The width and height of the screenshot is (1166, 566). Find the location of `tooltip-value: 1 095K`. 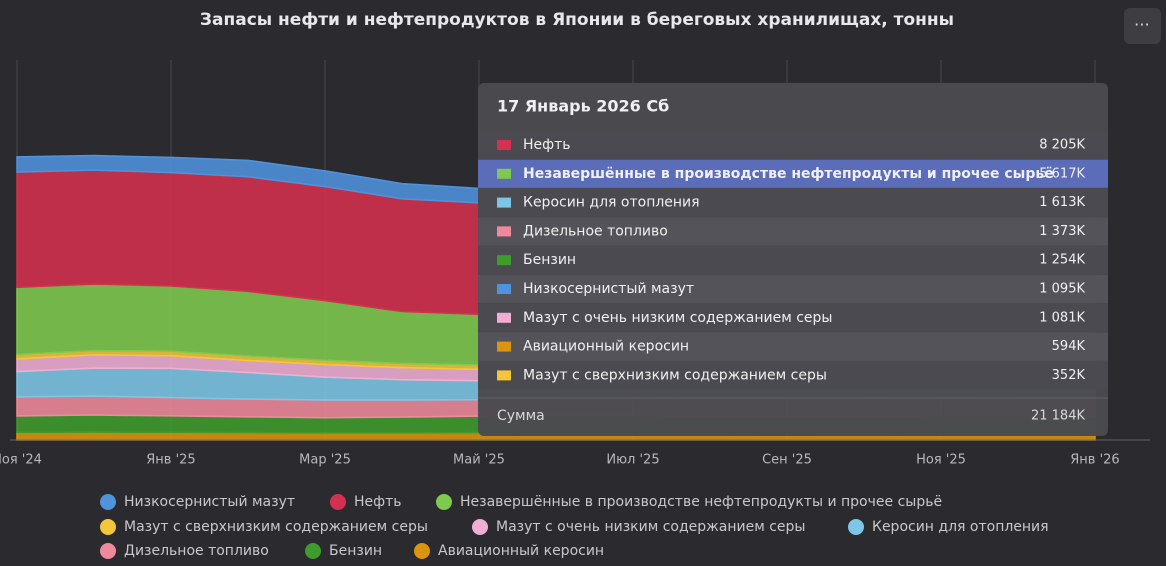

tooltip-value: 1 095K is located at coordinates (1062, 289).